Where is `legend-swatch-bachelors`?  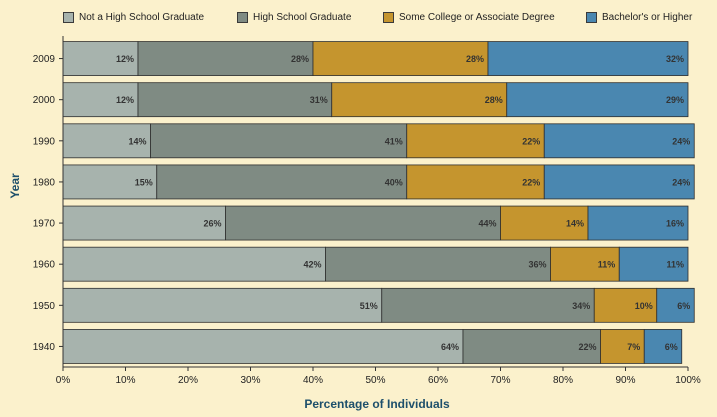
legend-swatch-bachelors is located at coordinates (591, 17).